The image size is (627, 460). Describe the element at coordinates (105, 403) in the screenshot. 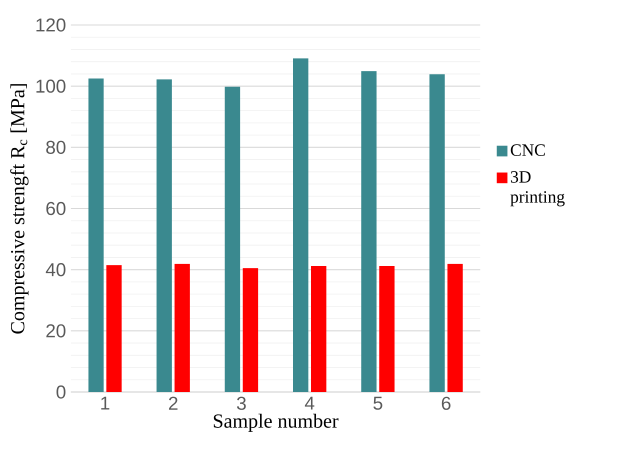

I see `x-tick-label: 1` at that location.